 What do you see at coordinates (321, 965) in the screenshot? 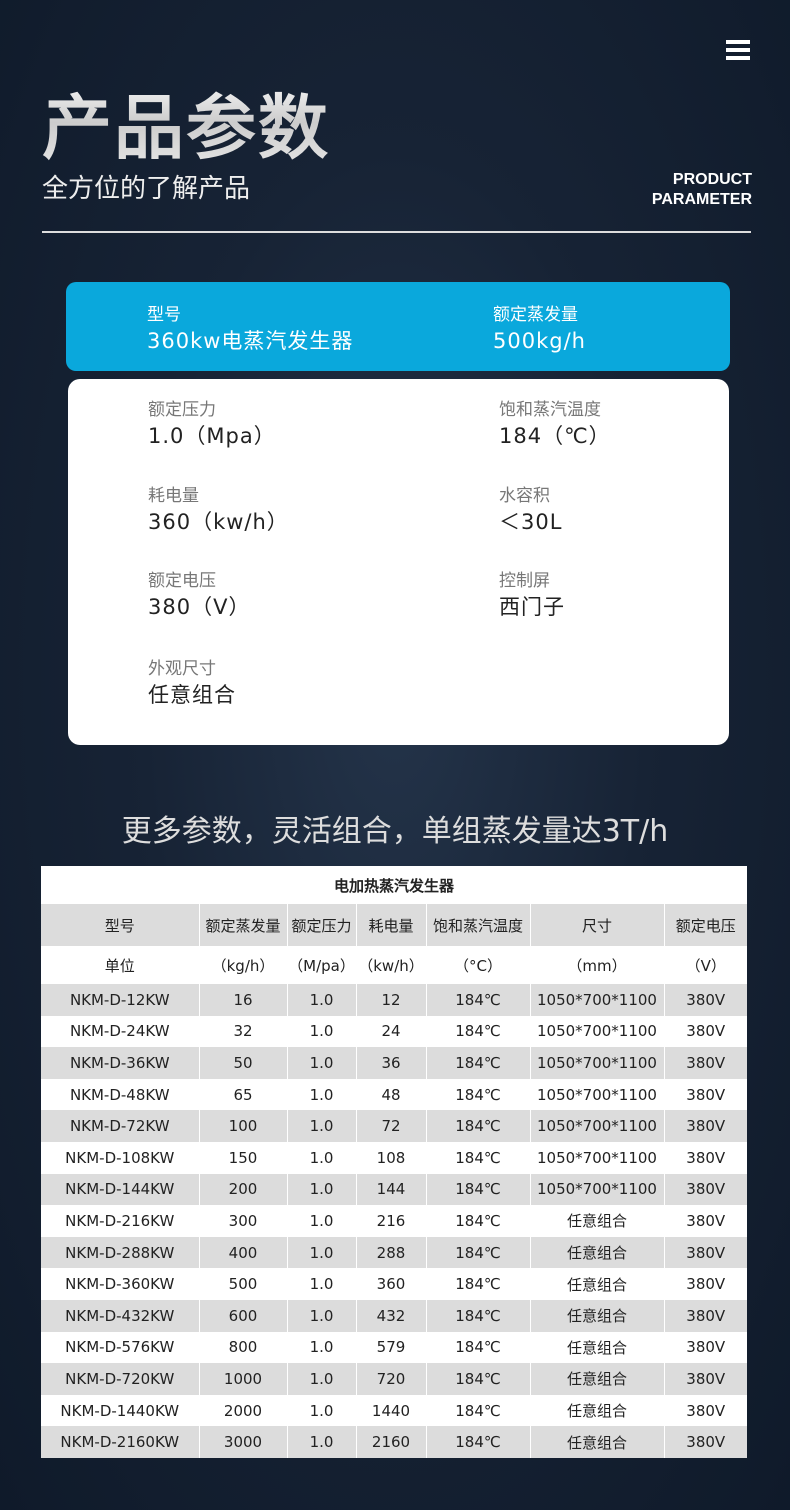
I see `table-cell: （M/pa）` at bounding box center [321, 965].